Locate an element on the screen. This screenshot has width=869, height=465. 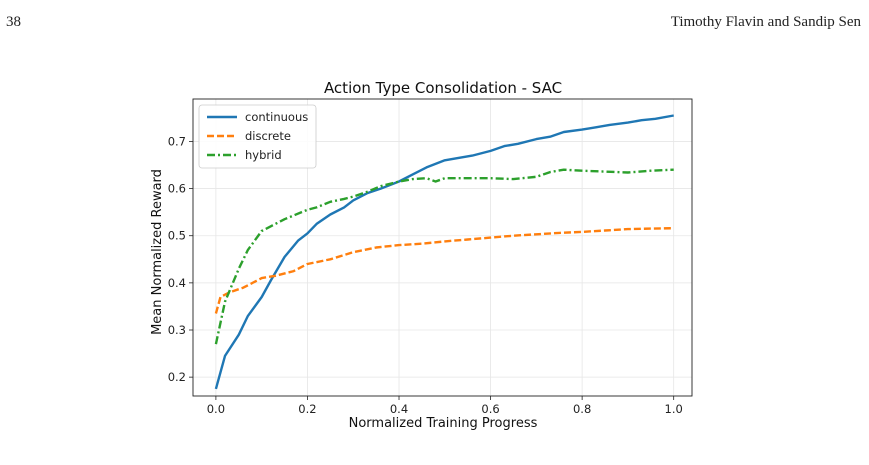
y-axis-title: Mean Normalized Reward is located at coordinates (157, 252).